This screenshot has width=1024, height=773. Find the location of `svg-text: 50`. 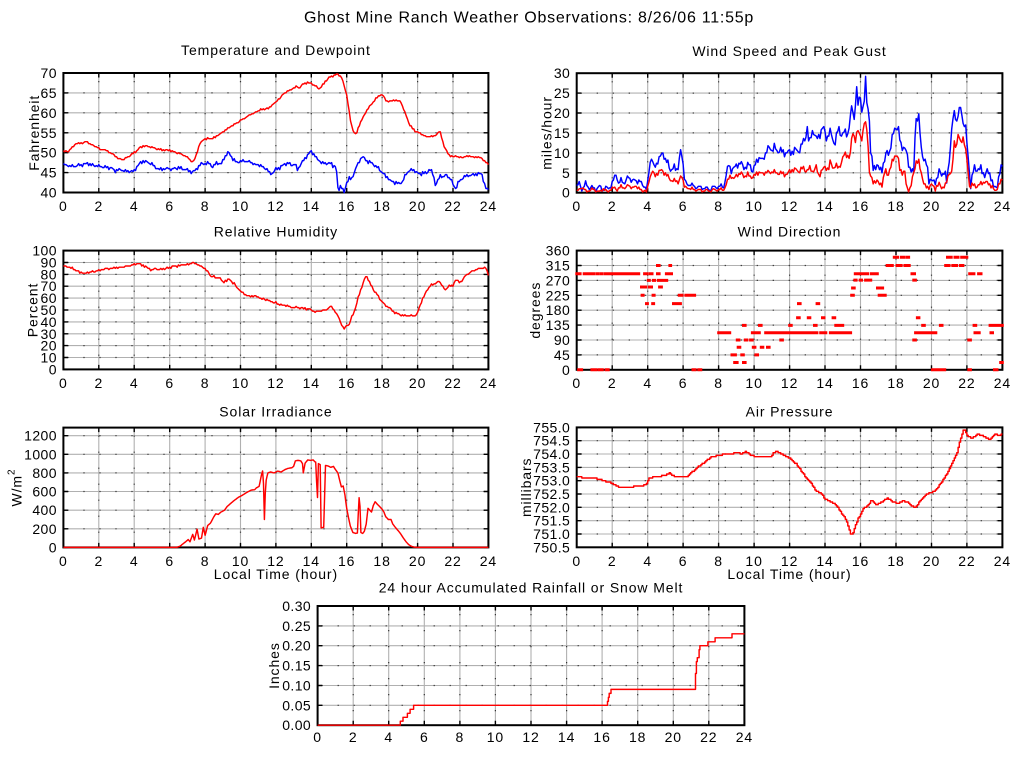

svg-text: 50 is located at coordinates (49, 153).